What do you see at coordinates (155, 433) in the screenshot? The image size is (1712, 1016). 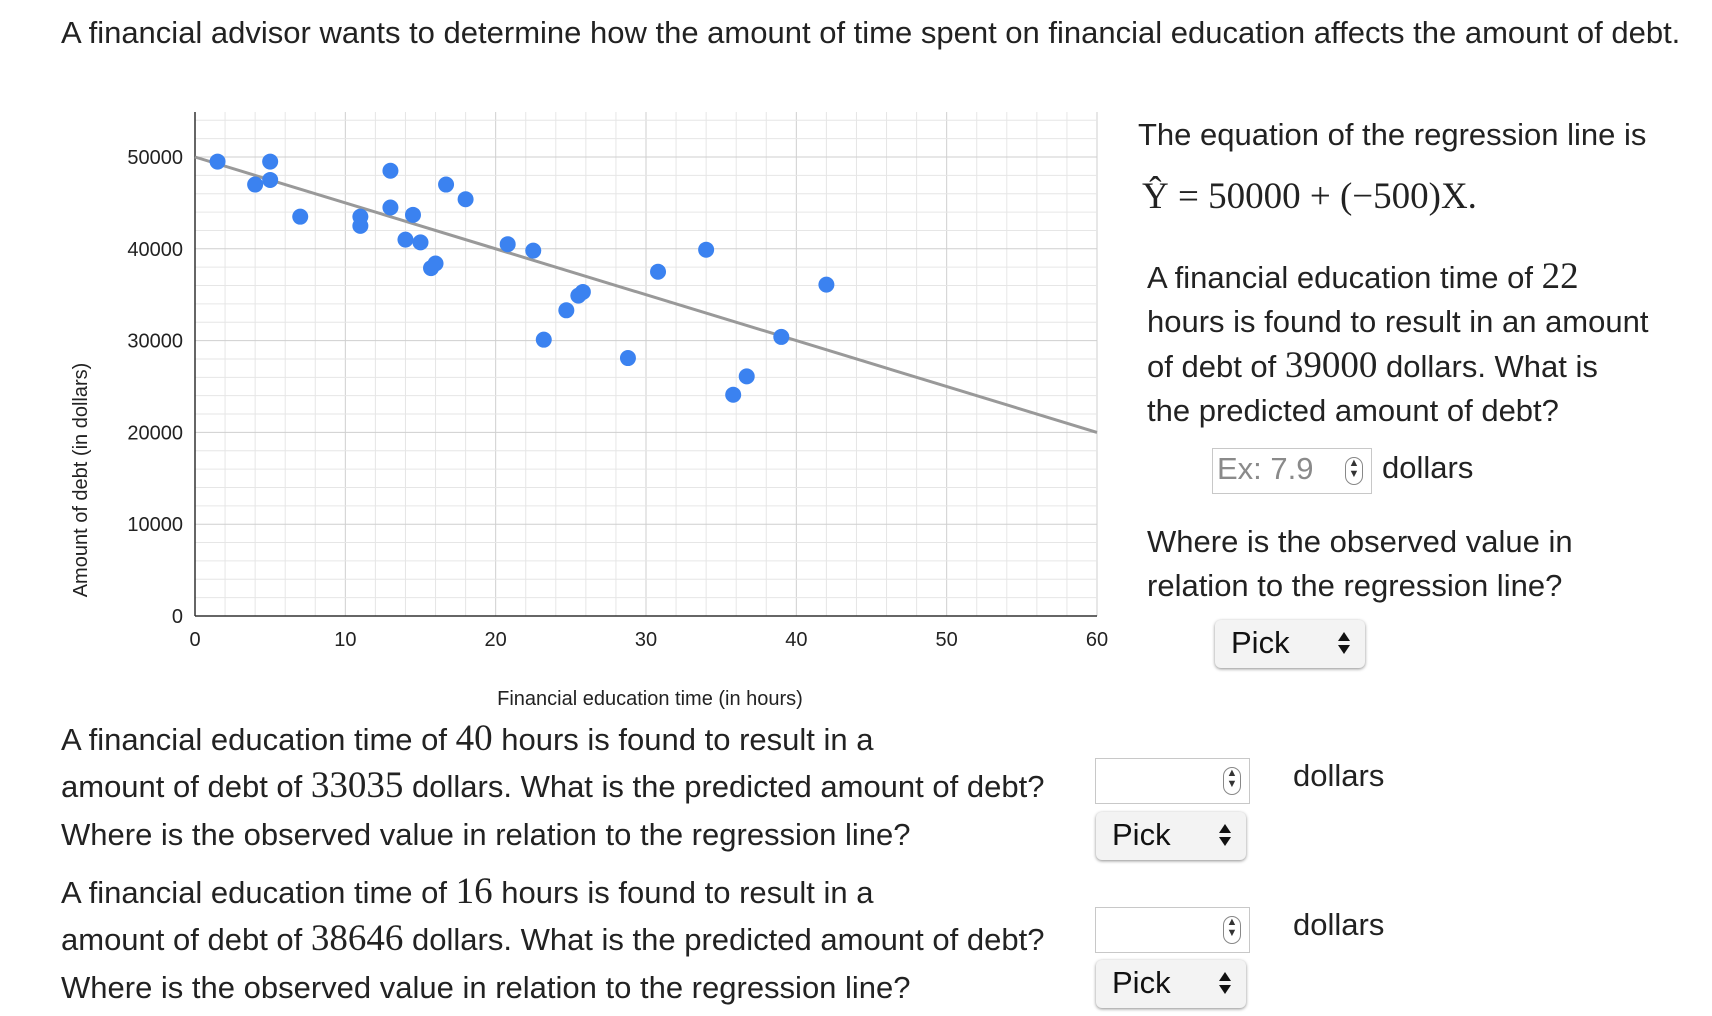 I see `y-tick-label: 20000` at bounding box center [155, 433].